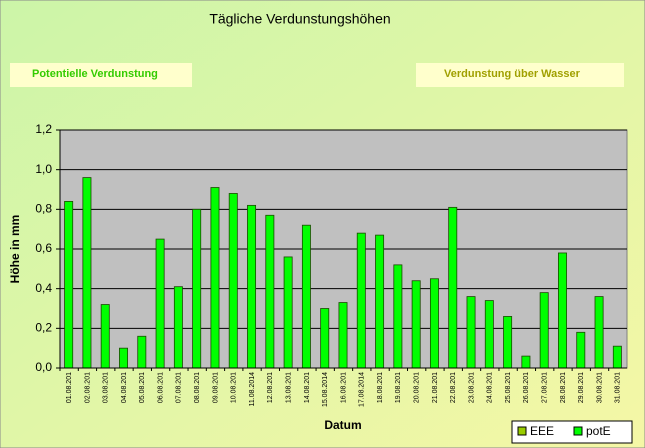  I want to click on x-tick-label: 28.08.201, so click(563, 387).